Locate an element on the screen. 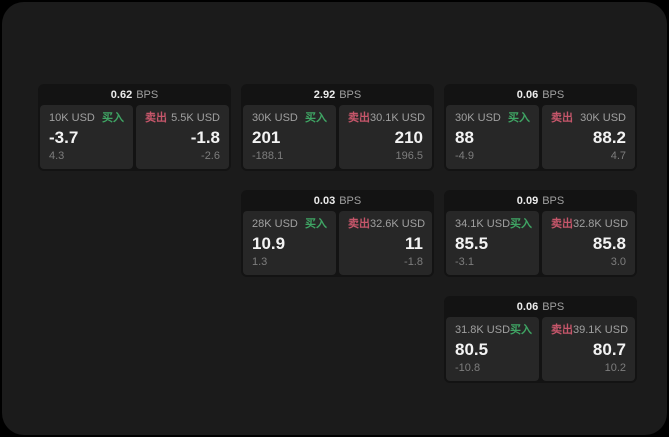 The height and width of the screenshot is (437, 669). buy-amount: 28K USD is located at coordinates (275, 224).